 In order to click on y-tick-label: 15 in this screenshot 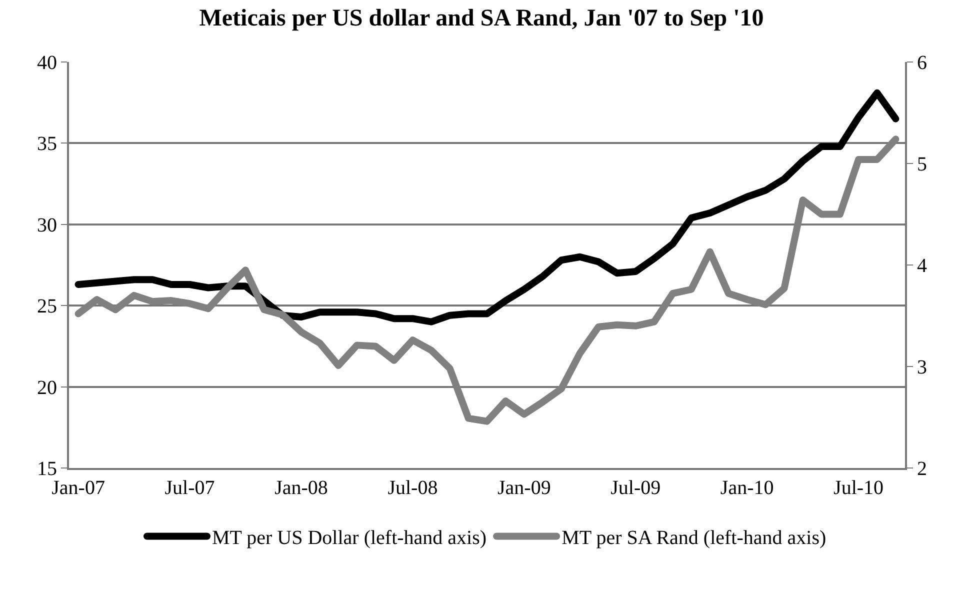, I will do `click(47, 469)`.